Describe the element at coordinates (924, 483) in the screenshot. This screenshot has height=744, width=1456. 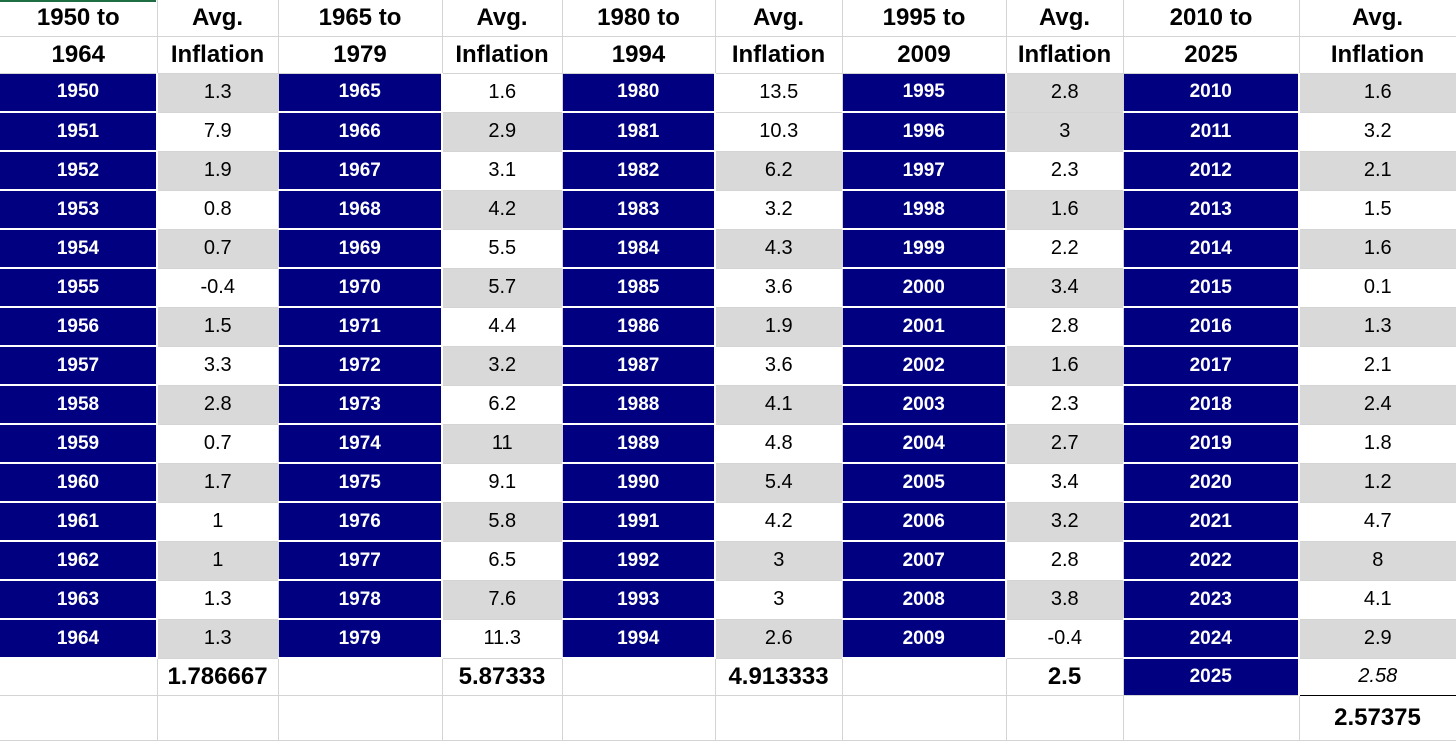
I see `year-cell: 2005` at that location.